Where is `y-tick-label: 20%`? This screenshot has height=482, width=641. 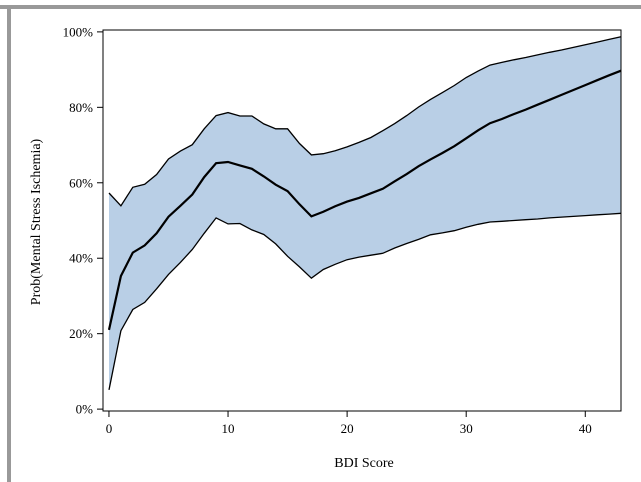 y-tick-label: 20% is located at coordinates (81, 333).